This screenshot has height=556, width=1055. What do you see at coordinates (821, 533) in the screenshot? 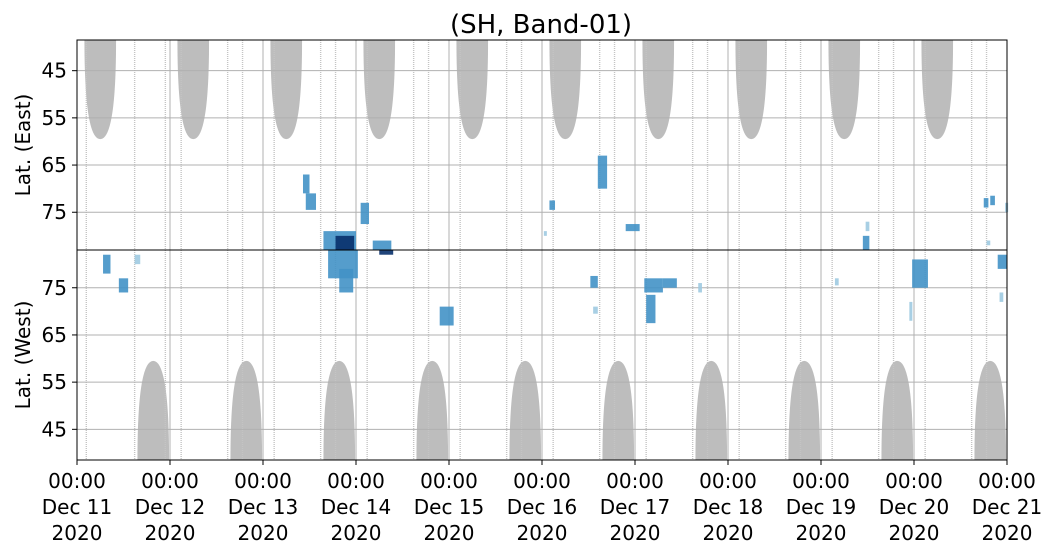
I see `x-tick-label-8-line-2: 2020` at bounding box center [821, 533].